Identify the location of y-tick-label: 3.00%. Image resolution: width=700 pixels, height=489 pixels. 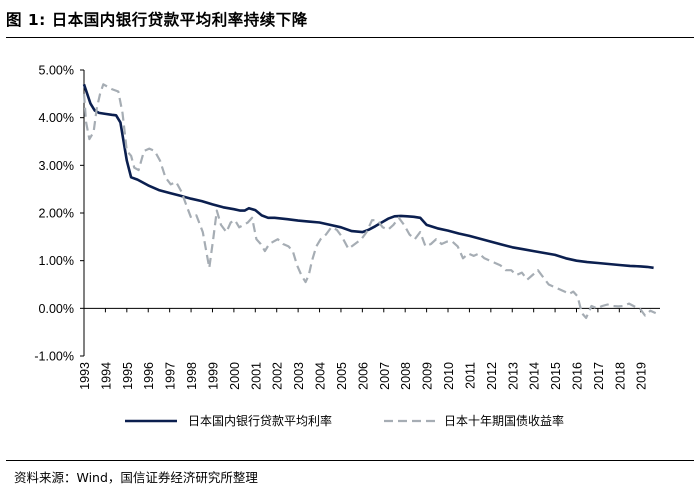
(56, 166).